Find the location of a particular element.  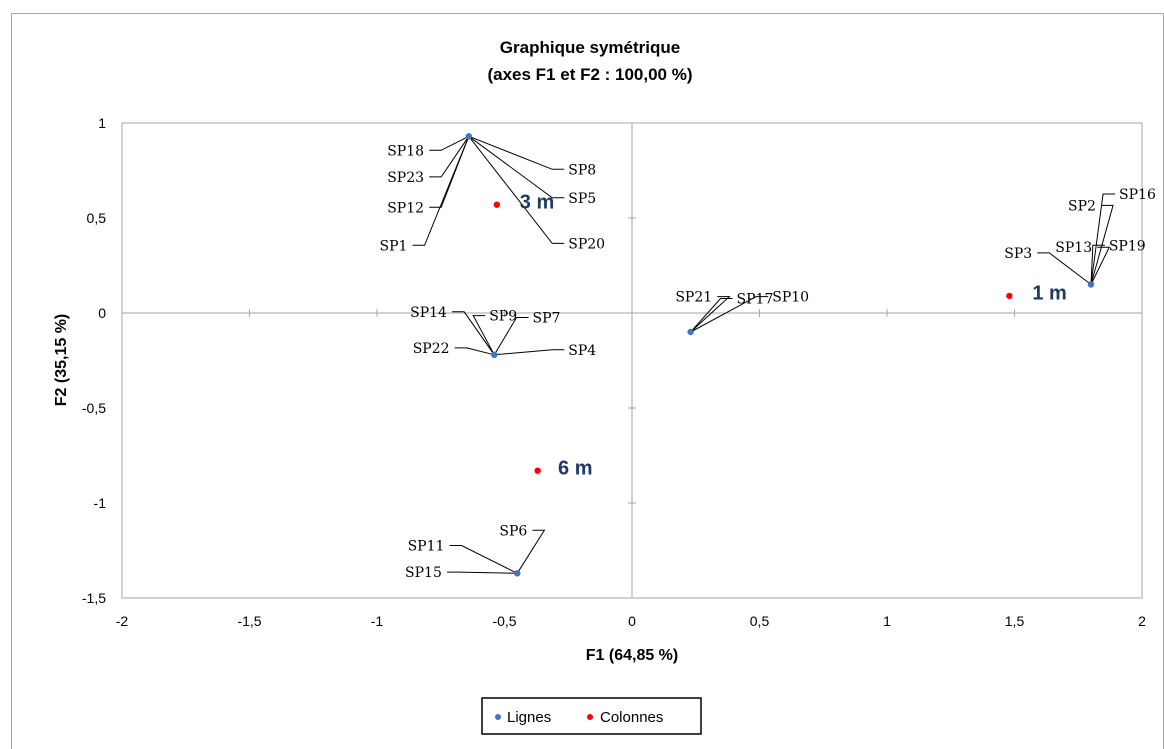

leader-line-sp6 is located at coordinates (531, 551).